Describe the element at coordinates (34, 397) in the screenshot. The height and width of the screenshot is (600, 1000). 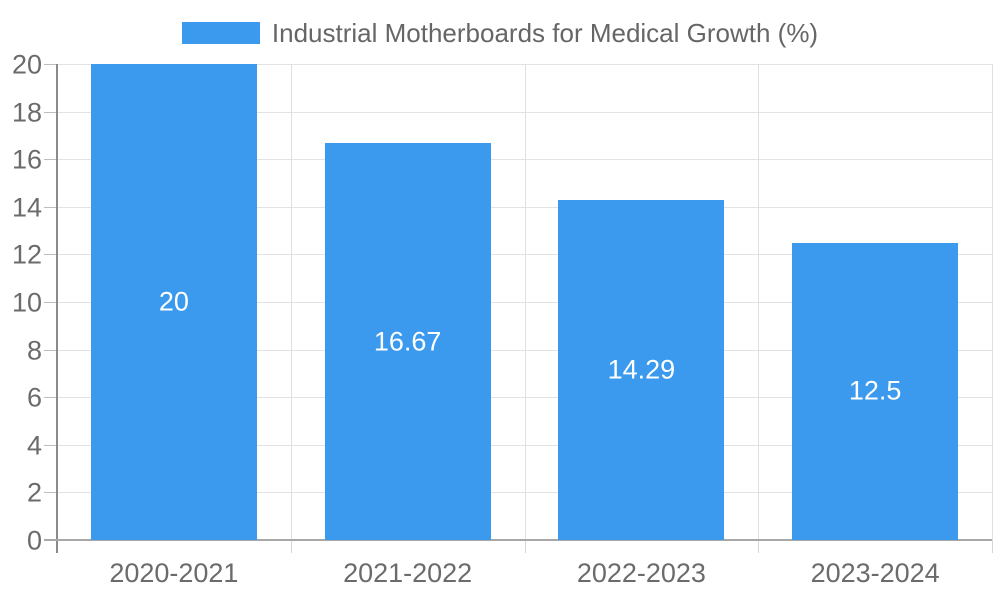
I see `y-tick-label: 6` at that location.